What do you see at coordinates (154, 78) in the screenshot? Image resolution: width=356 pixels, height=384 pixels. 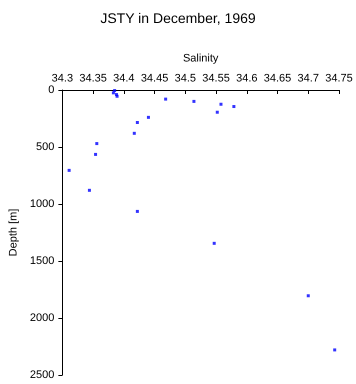 I see `x-tick-label: 34.45` at bounding box center [154, 78].